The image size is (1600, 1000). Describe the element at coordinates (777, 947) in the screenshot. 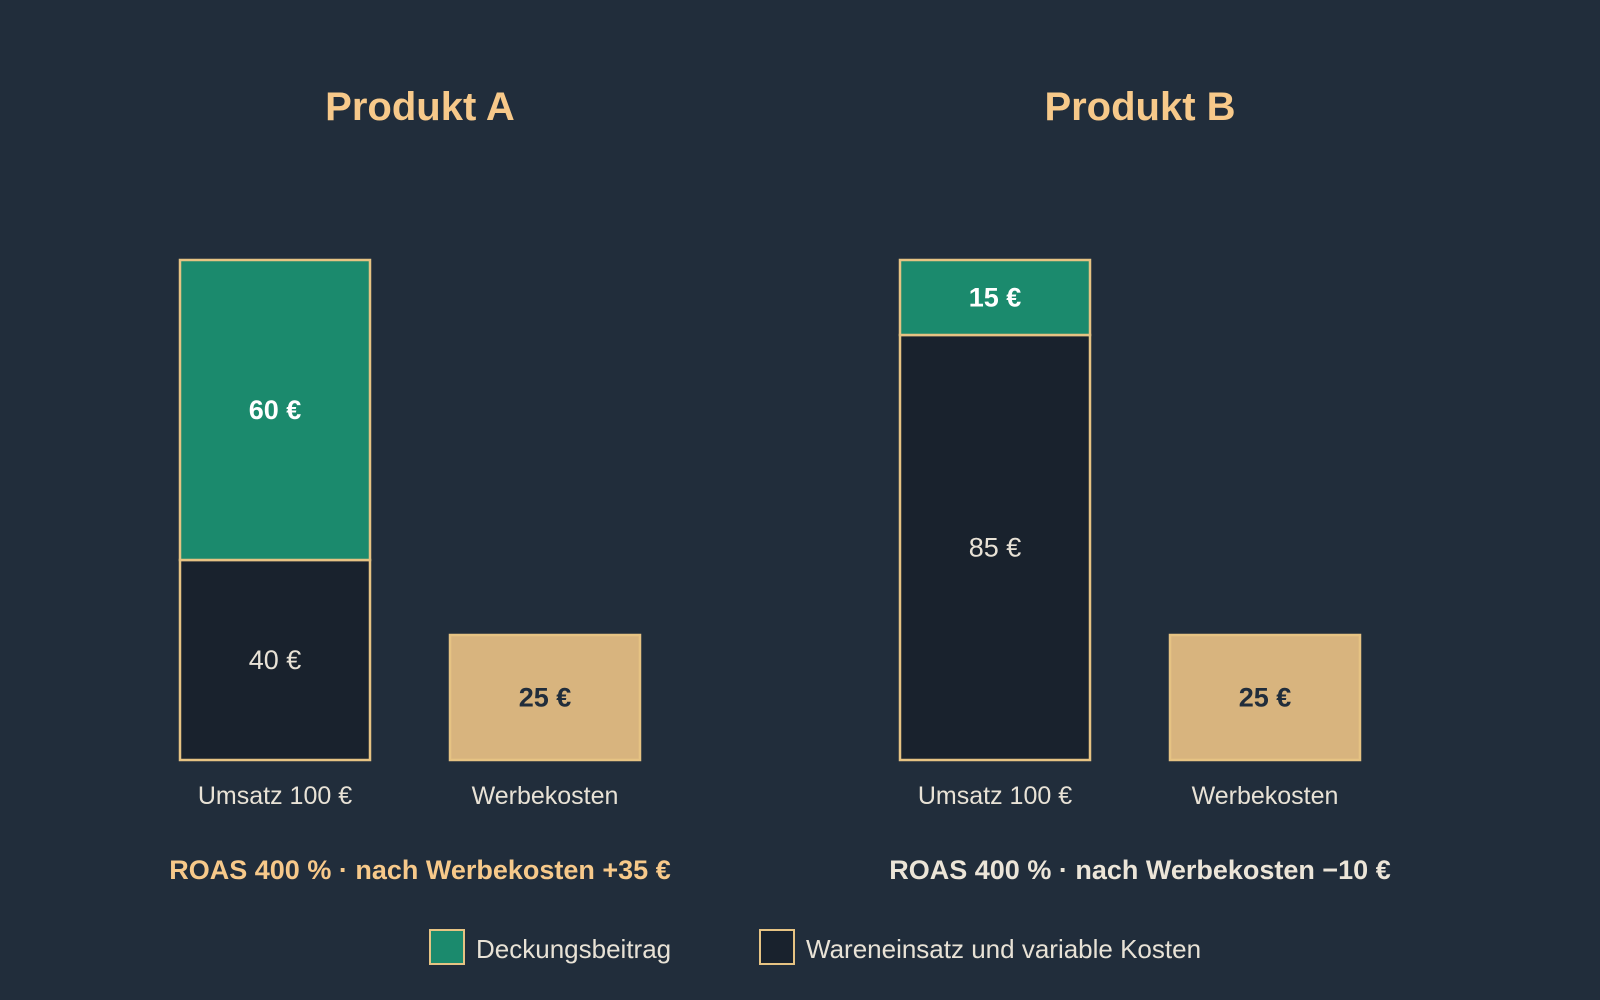

I see `legend-swatch-wareneinsatz` at that location.